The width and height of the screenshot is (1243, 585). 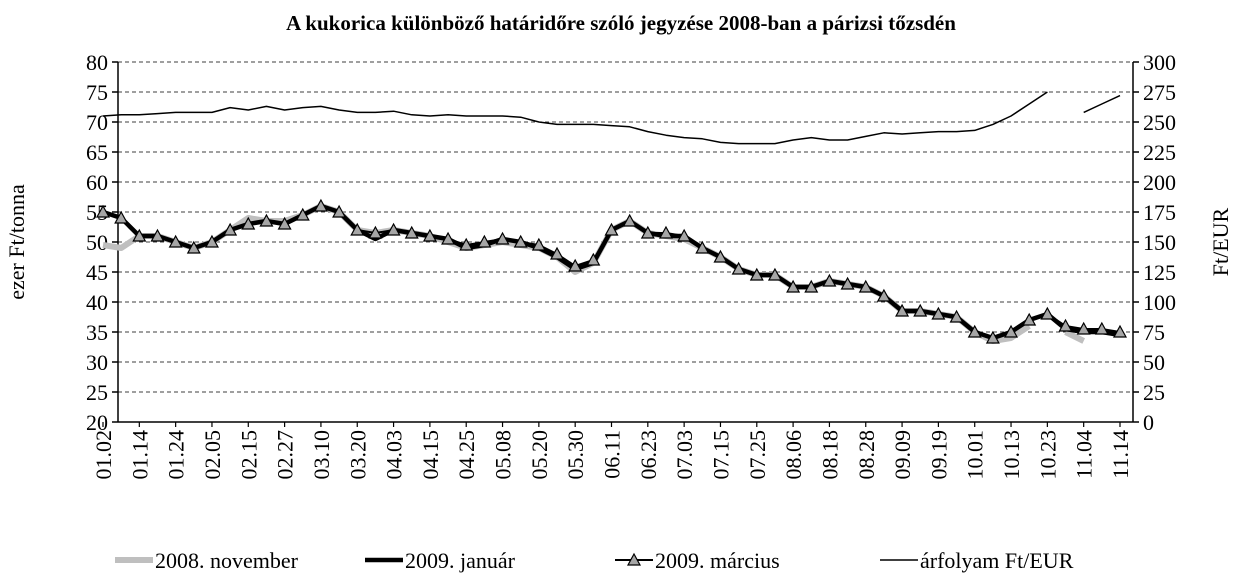 What do you see at coordinates (466, 455) in the screenshot?
I see `x-tick-label: 04.25` at bounding box center [466, 455].